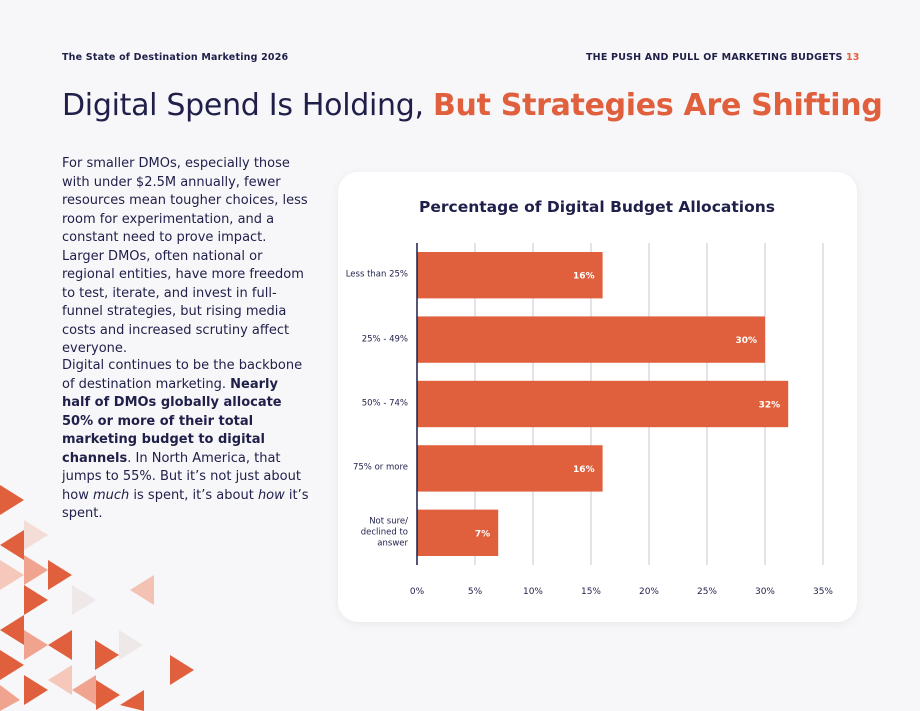  What do you see at coordinates (714, 57) in the screenshot?
I see `section-name: THE PUSH AND PULL OF MARKETING BUDGETS` at bounding box center [714, 57].